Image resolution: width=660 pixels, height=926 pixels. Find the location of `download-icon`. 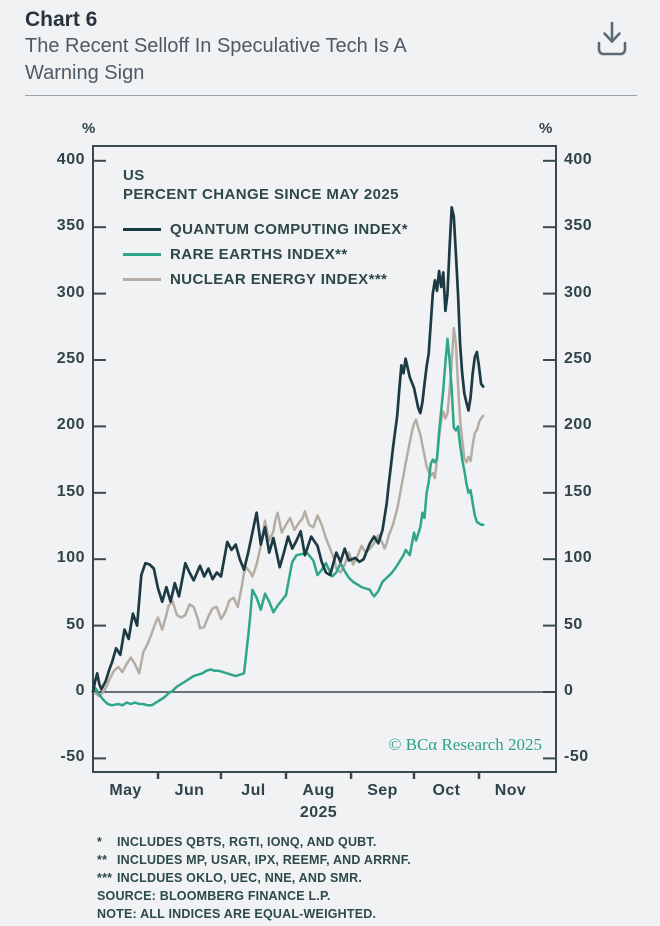

download-icon is located at coordinates (612, 38).